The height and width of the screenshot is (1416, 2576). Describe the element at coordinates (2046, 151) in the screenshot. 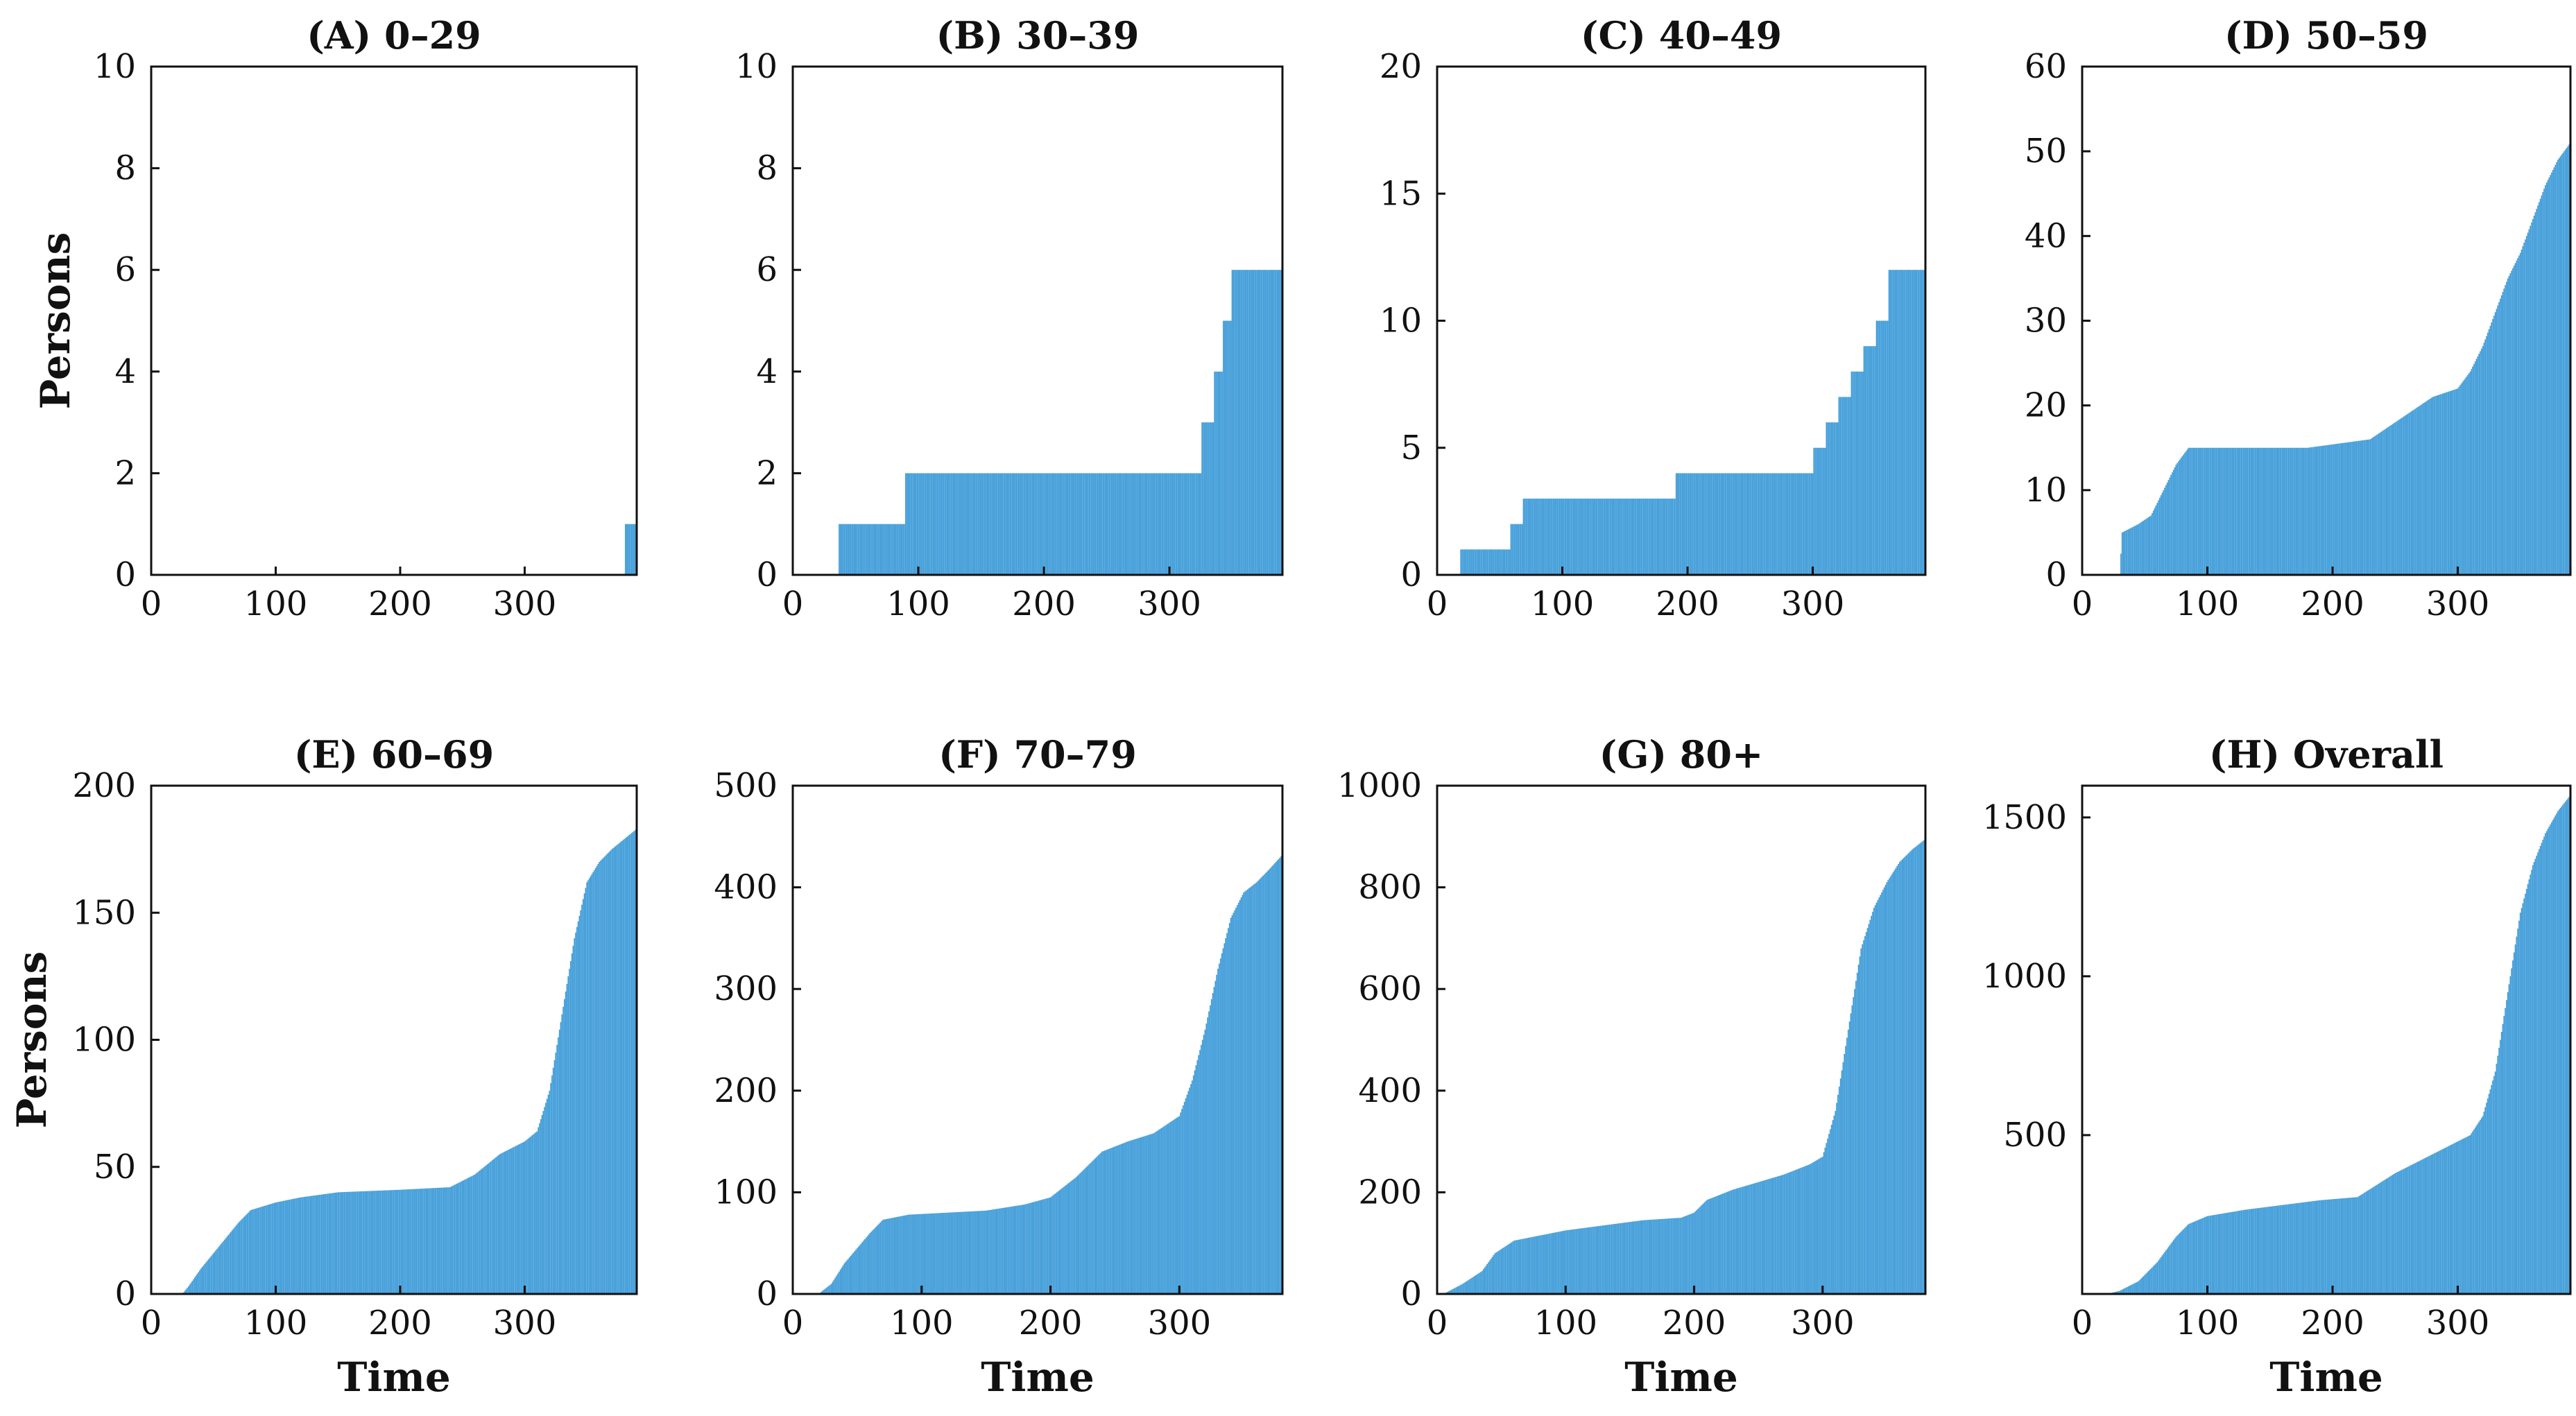

I see `y-tick-label: 50` at that location.